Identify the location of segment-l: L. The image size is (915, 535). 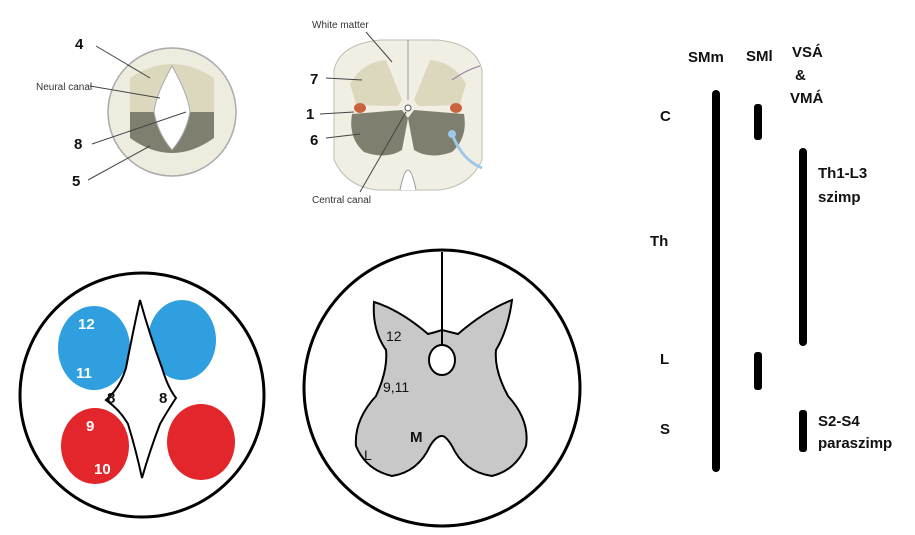
(664, 359).